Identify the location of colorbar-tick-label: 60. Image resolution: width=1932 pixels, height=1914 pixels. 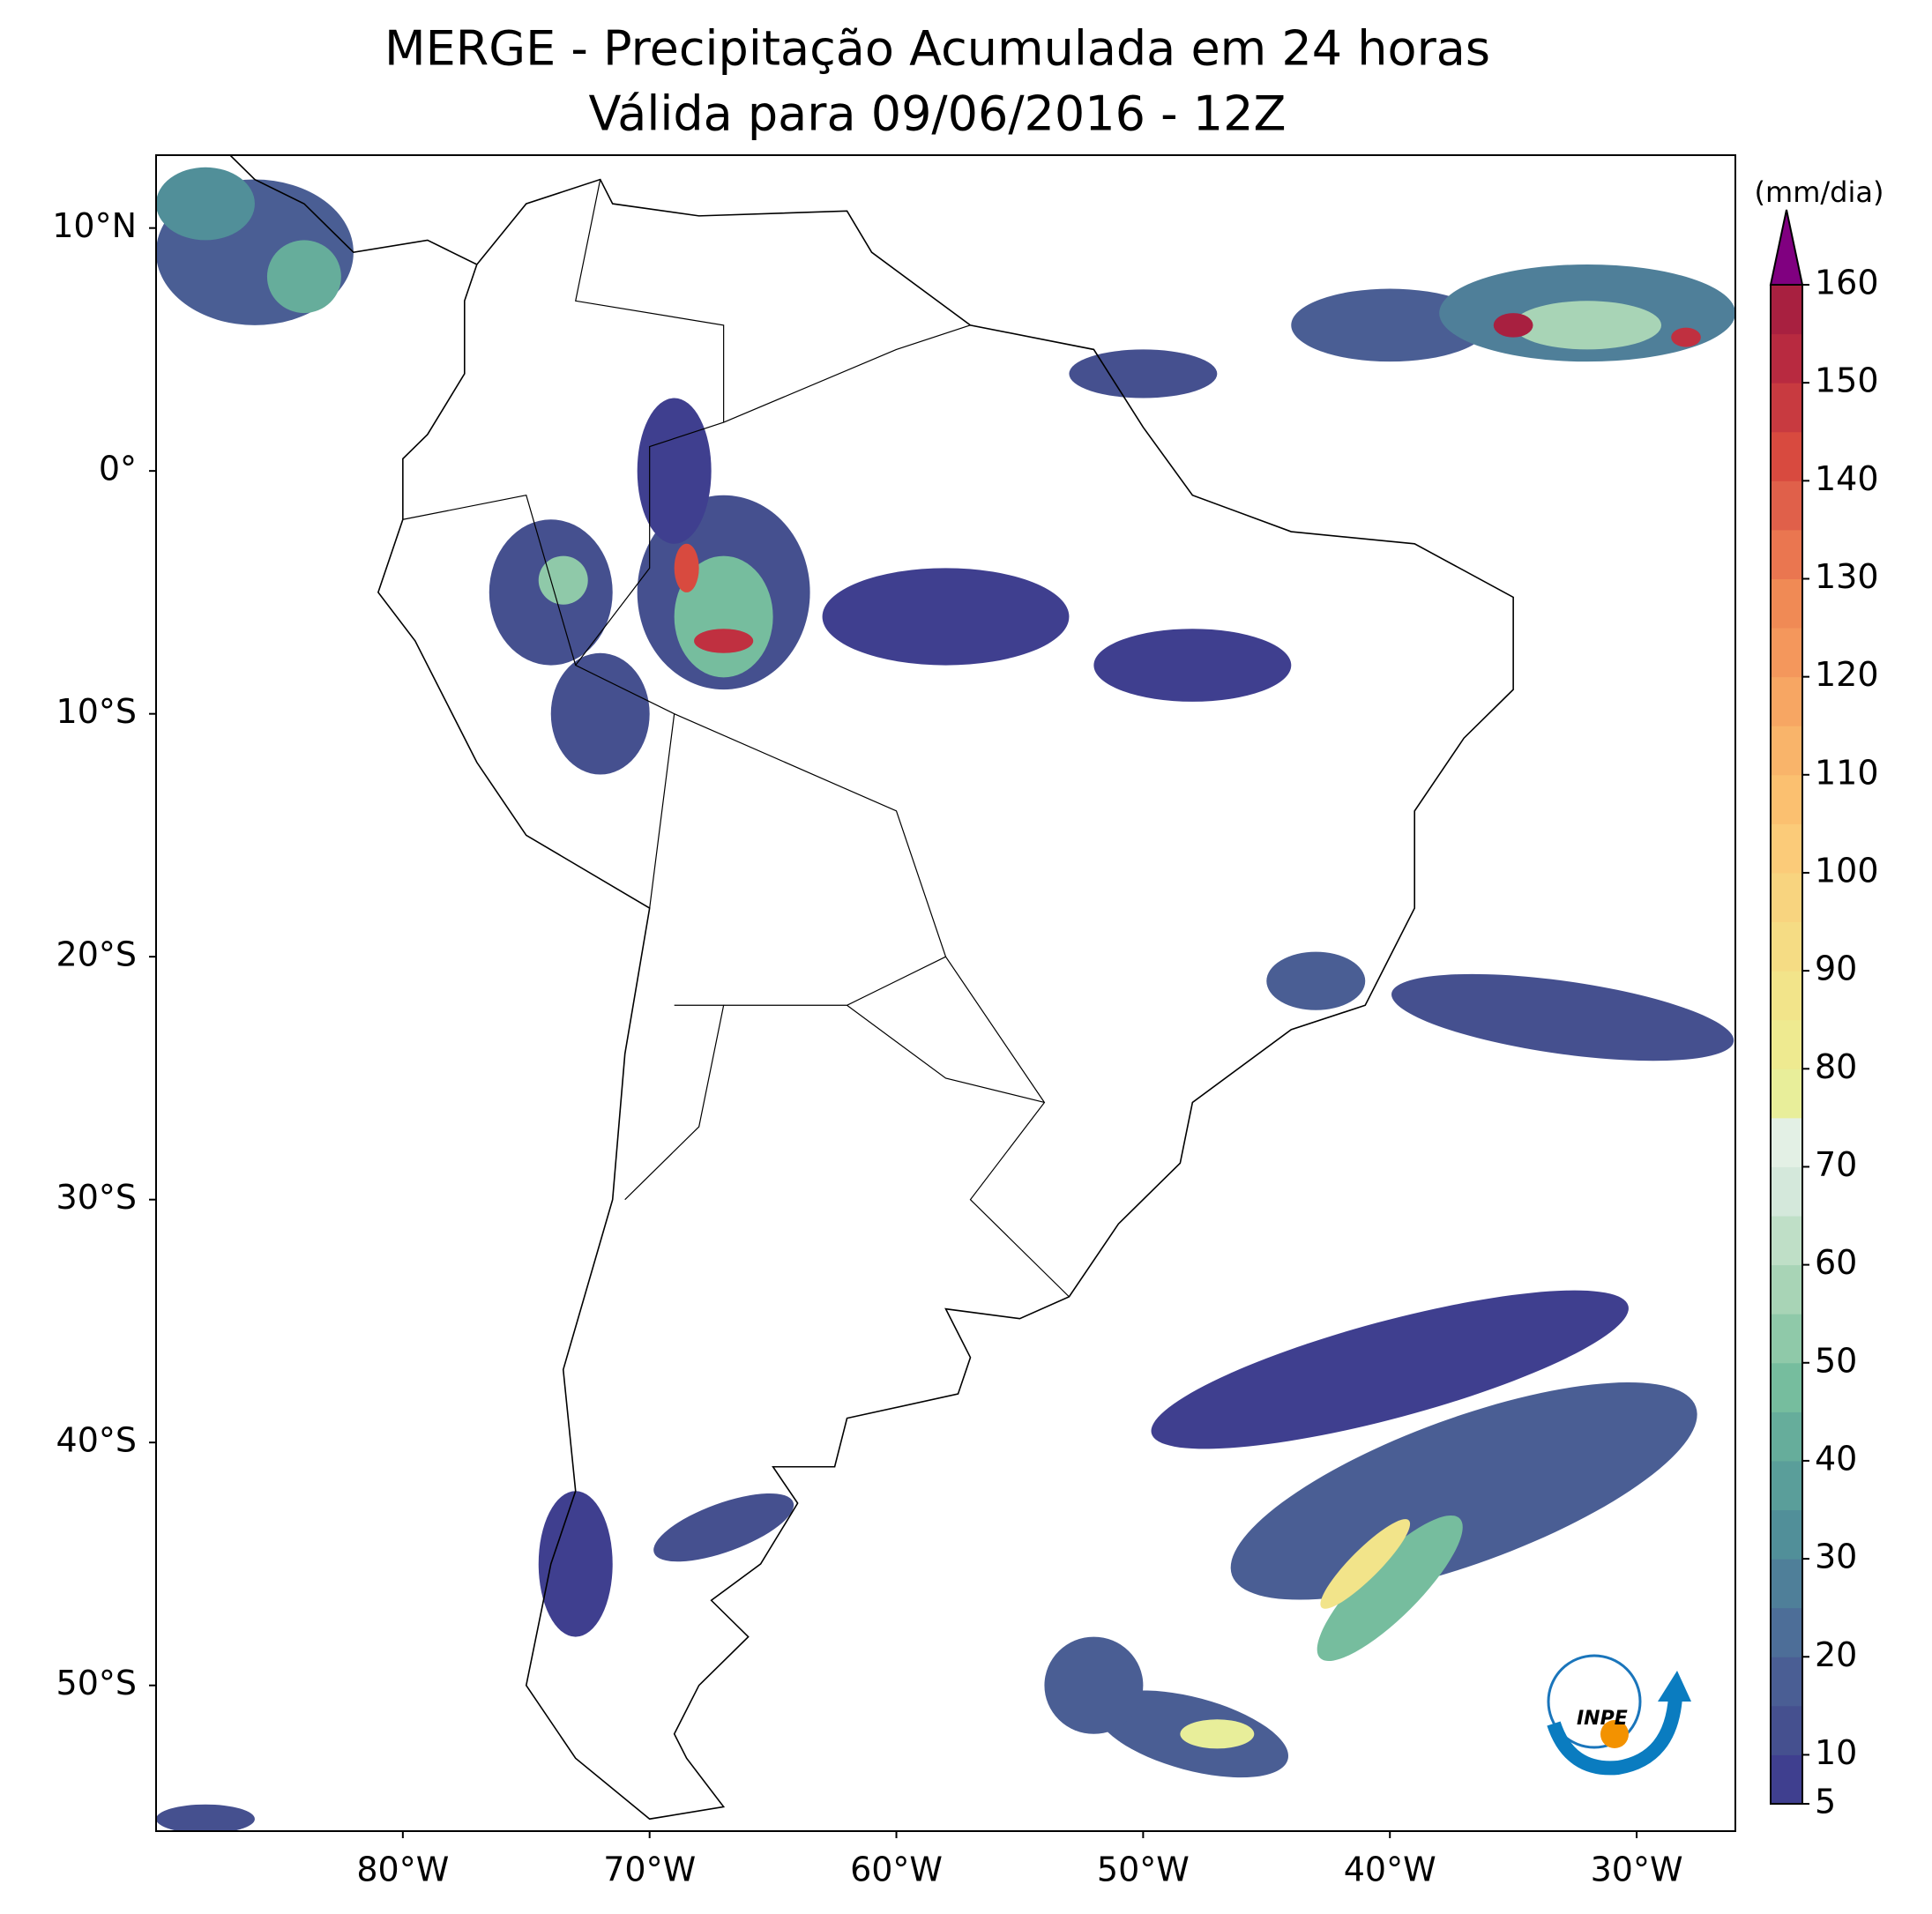
(1836, 1262).